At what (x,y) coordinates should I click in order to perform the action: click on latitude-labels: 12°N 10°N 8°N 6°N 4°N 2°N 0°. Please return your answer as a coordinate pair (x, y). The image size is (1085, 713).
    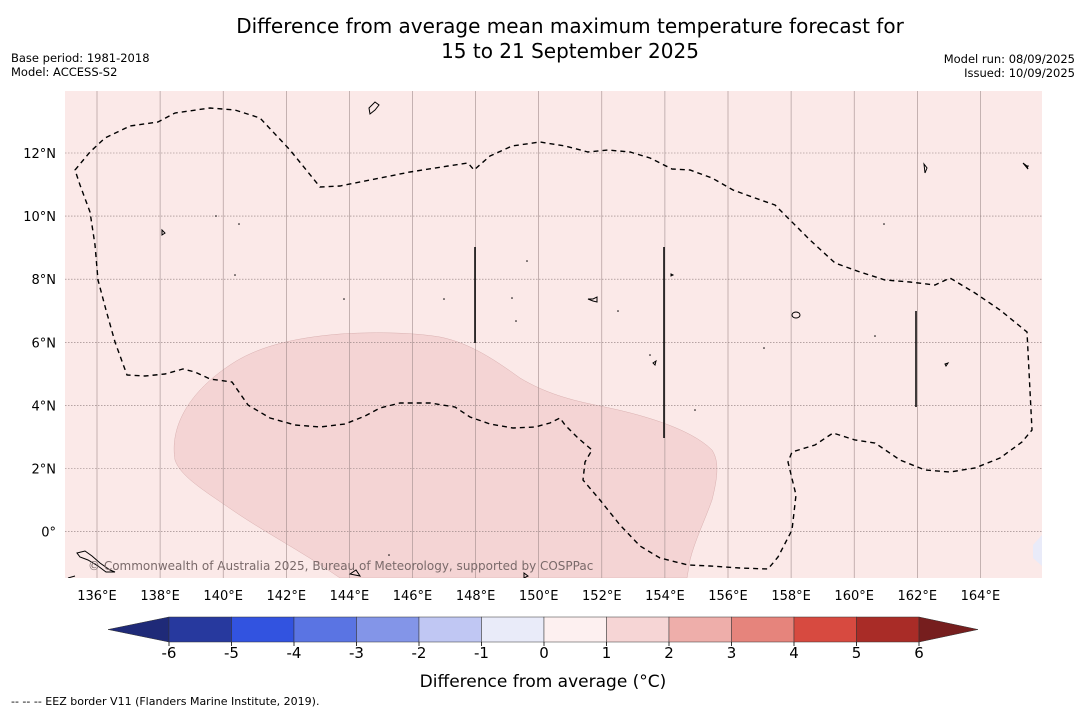
    Looking at the image, I should click on (39, 344).